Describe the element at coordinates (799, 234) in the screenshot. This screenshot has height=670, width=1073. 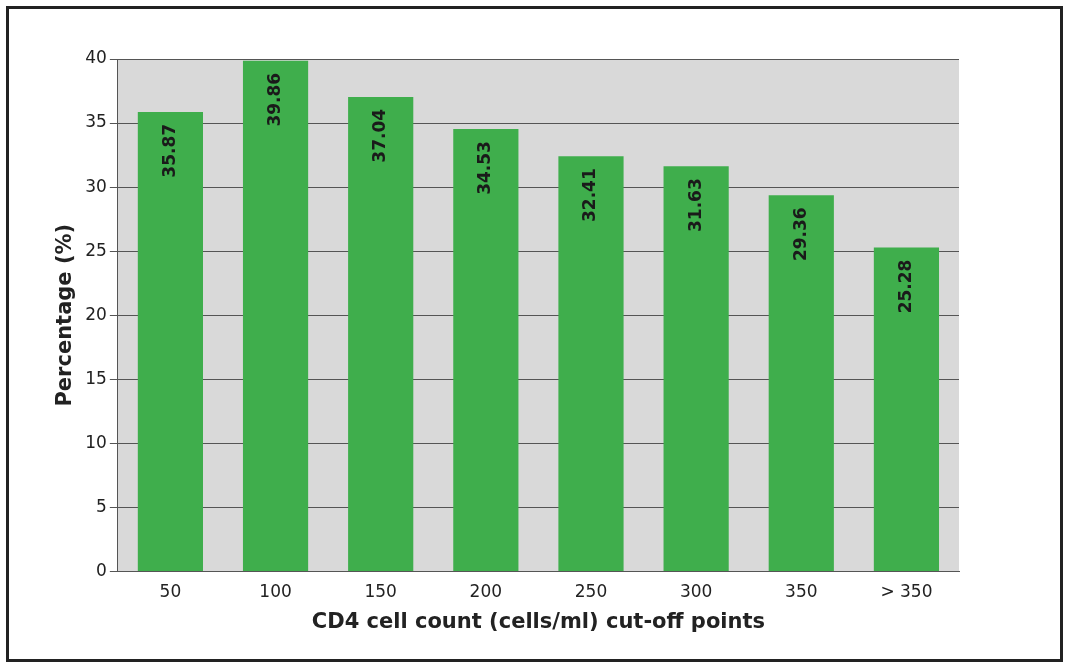
I see `data-label: 29.36` at that location.